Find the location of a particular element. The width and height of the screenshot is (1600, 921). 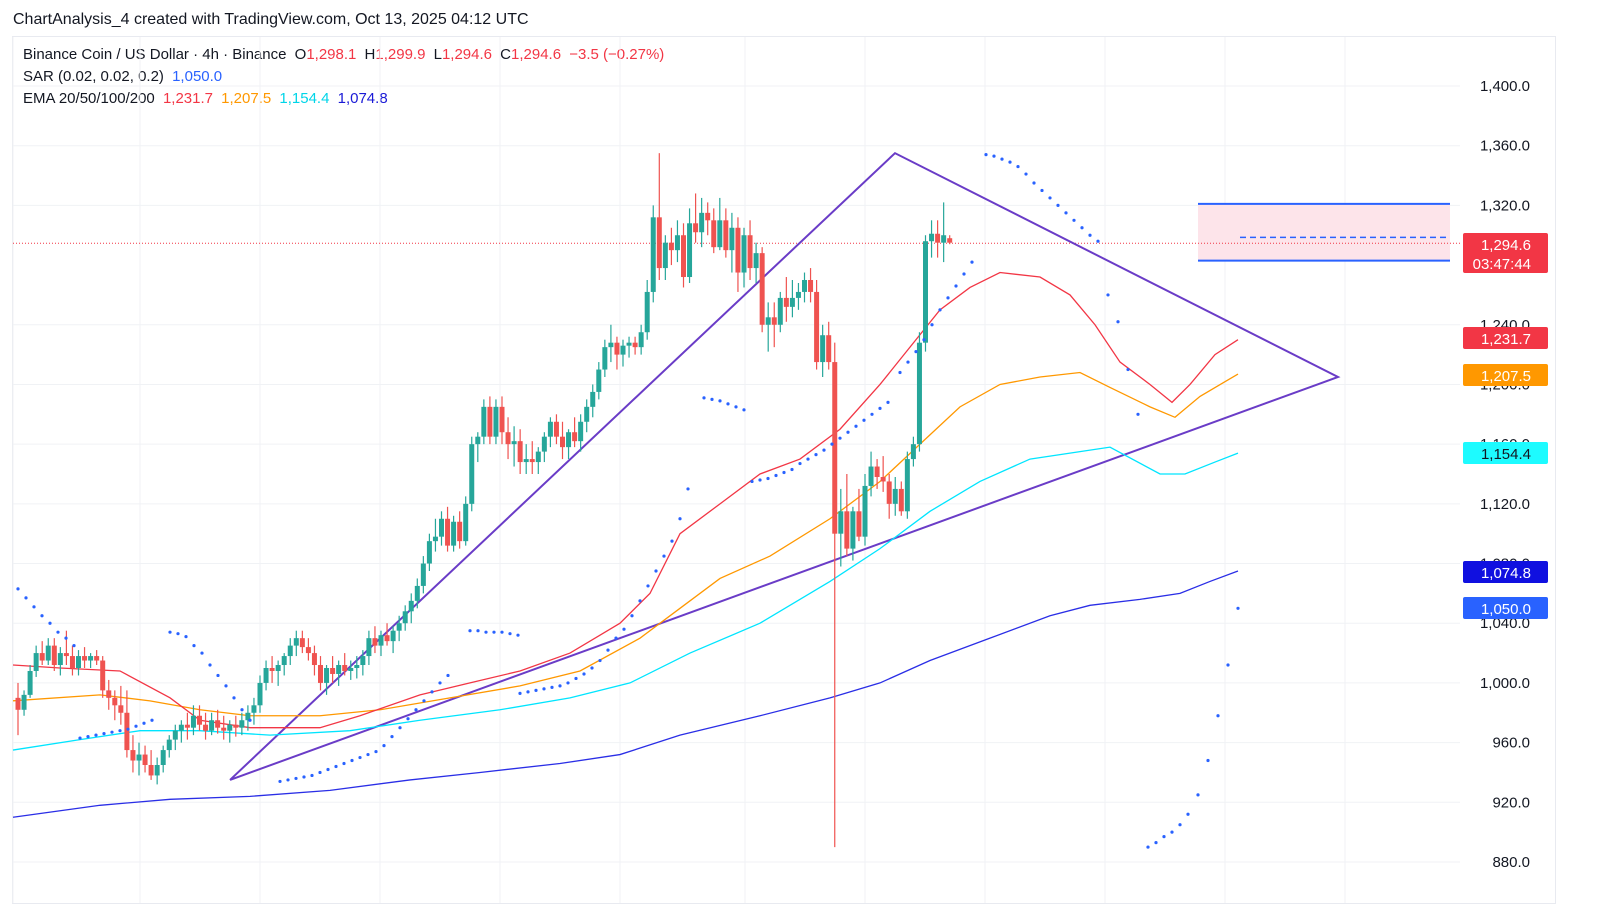

legend-sar-row: SAR (0.02, 0.02, 0.2) 1,050.0 is located at coordinates (345, 77).